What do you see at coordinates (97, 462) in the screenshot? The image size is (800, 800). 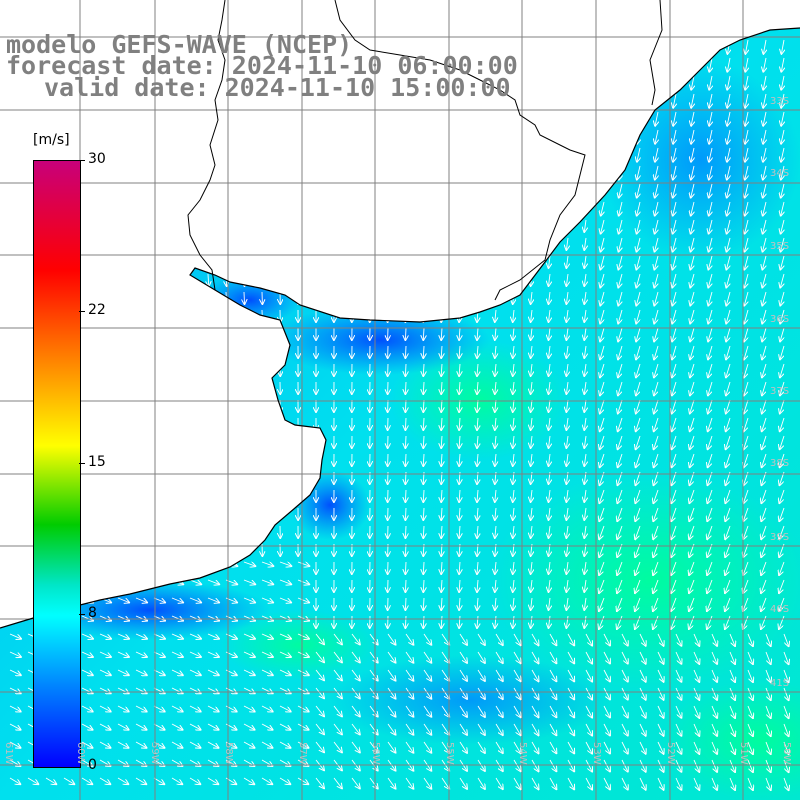 I see `colorbar-label-15: 15` at bounding box center [97, 462].